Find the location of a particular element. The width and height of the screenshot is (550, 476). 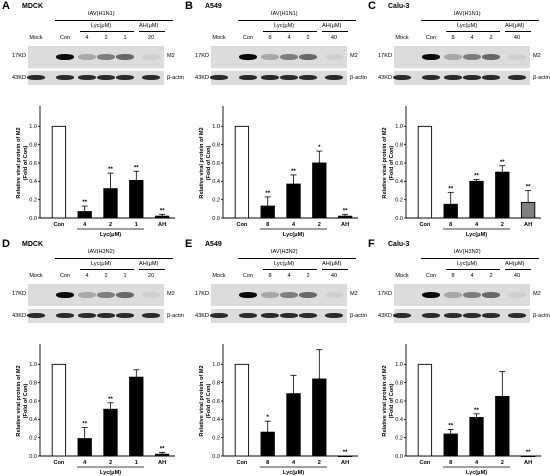

significance-mark: * is located at coordinates (319, 148).